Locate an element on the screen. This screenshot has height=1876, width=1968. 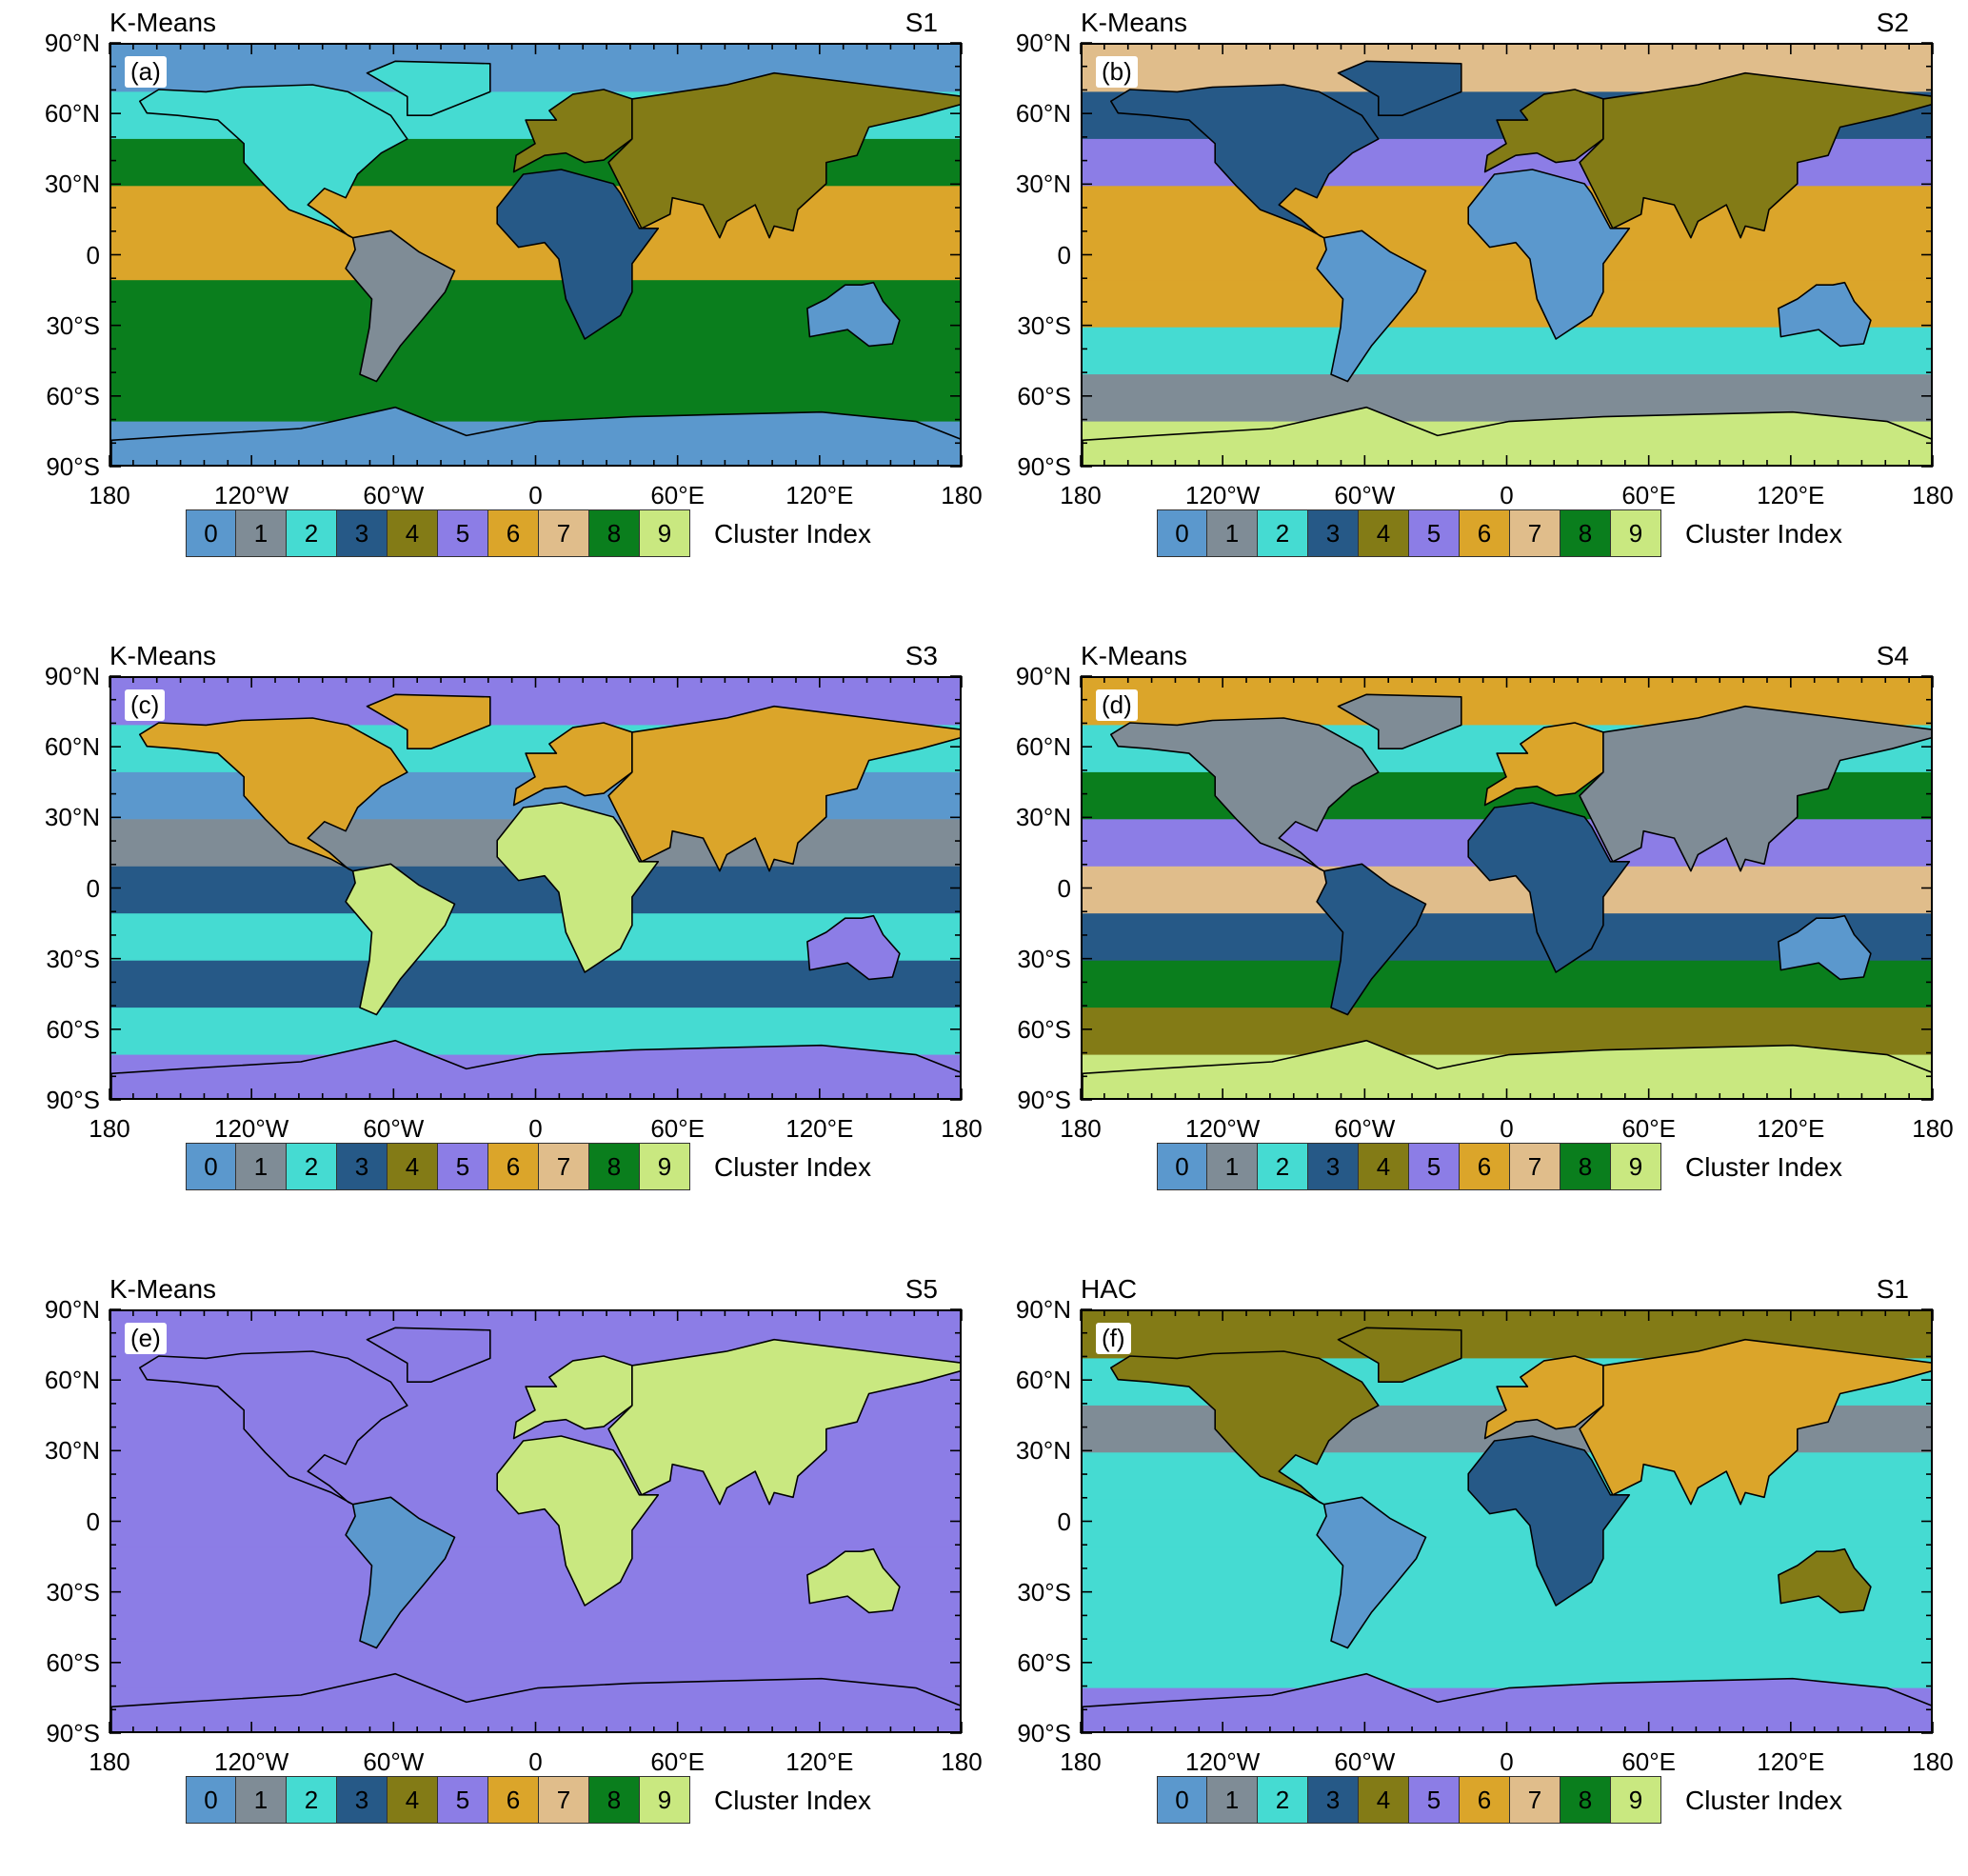
scenario-title: S5 is located at coordinates (921, 1289).